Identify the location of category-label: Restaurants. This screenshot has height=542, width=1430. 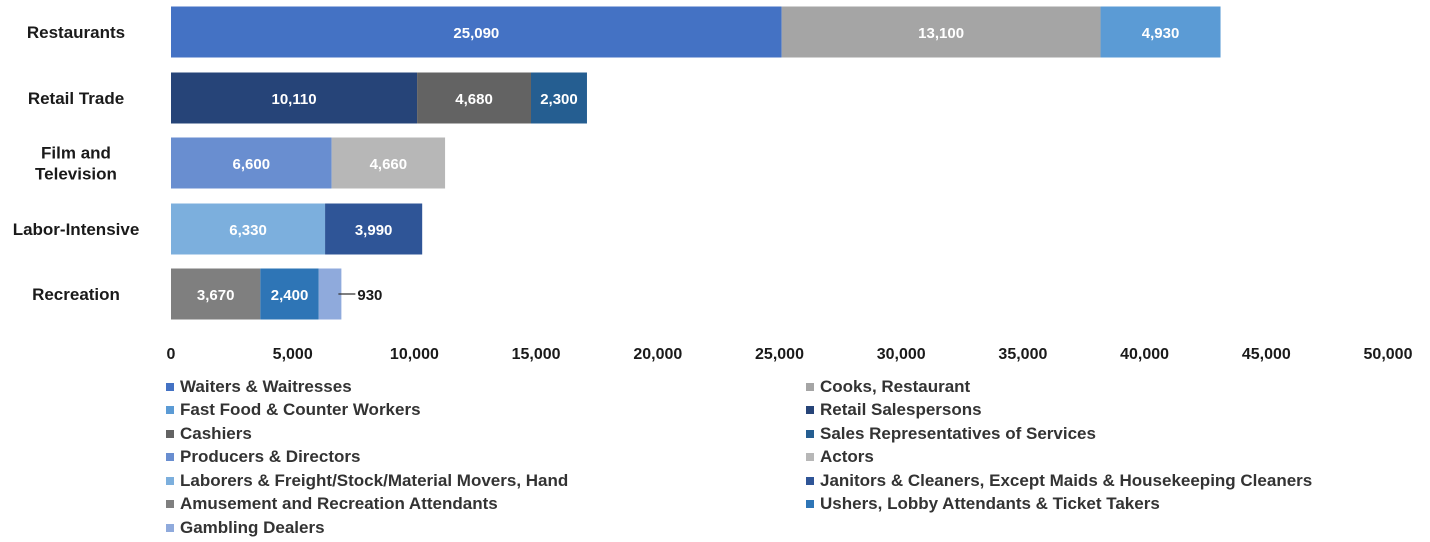
(76, 32).